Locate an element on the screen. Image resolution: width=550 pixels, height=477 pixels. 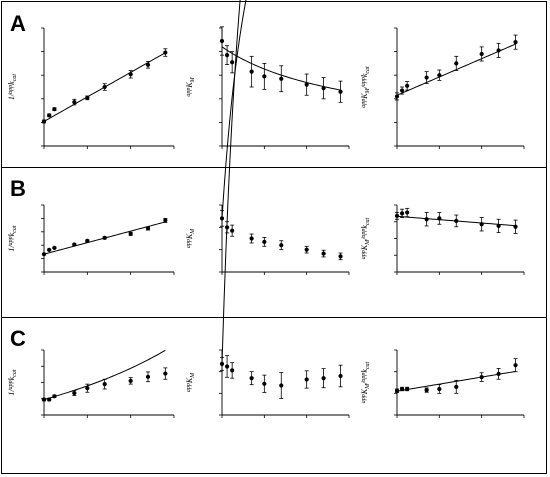
panel-label-a: A is located at coordinates (18, 23).